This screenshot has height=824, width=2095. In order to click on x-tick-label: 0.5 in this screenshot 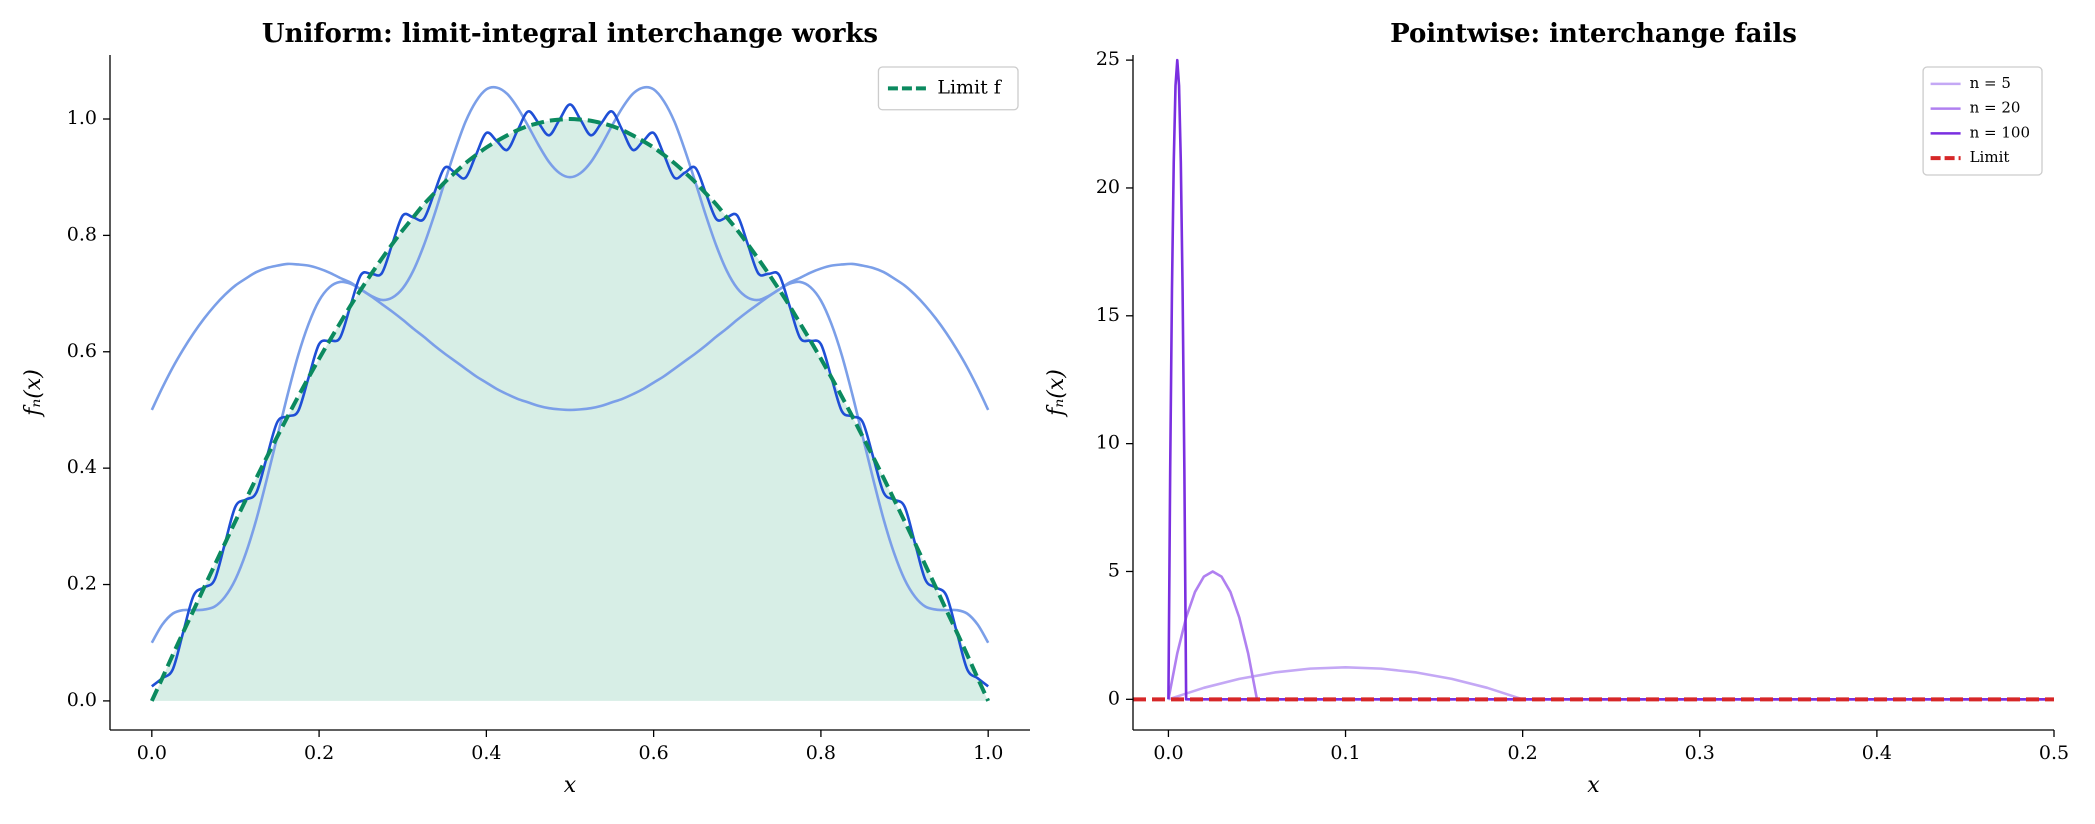, I will do `click(2054, 753)`.